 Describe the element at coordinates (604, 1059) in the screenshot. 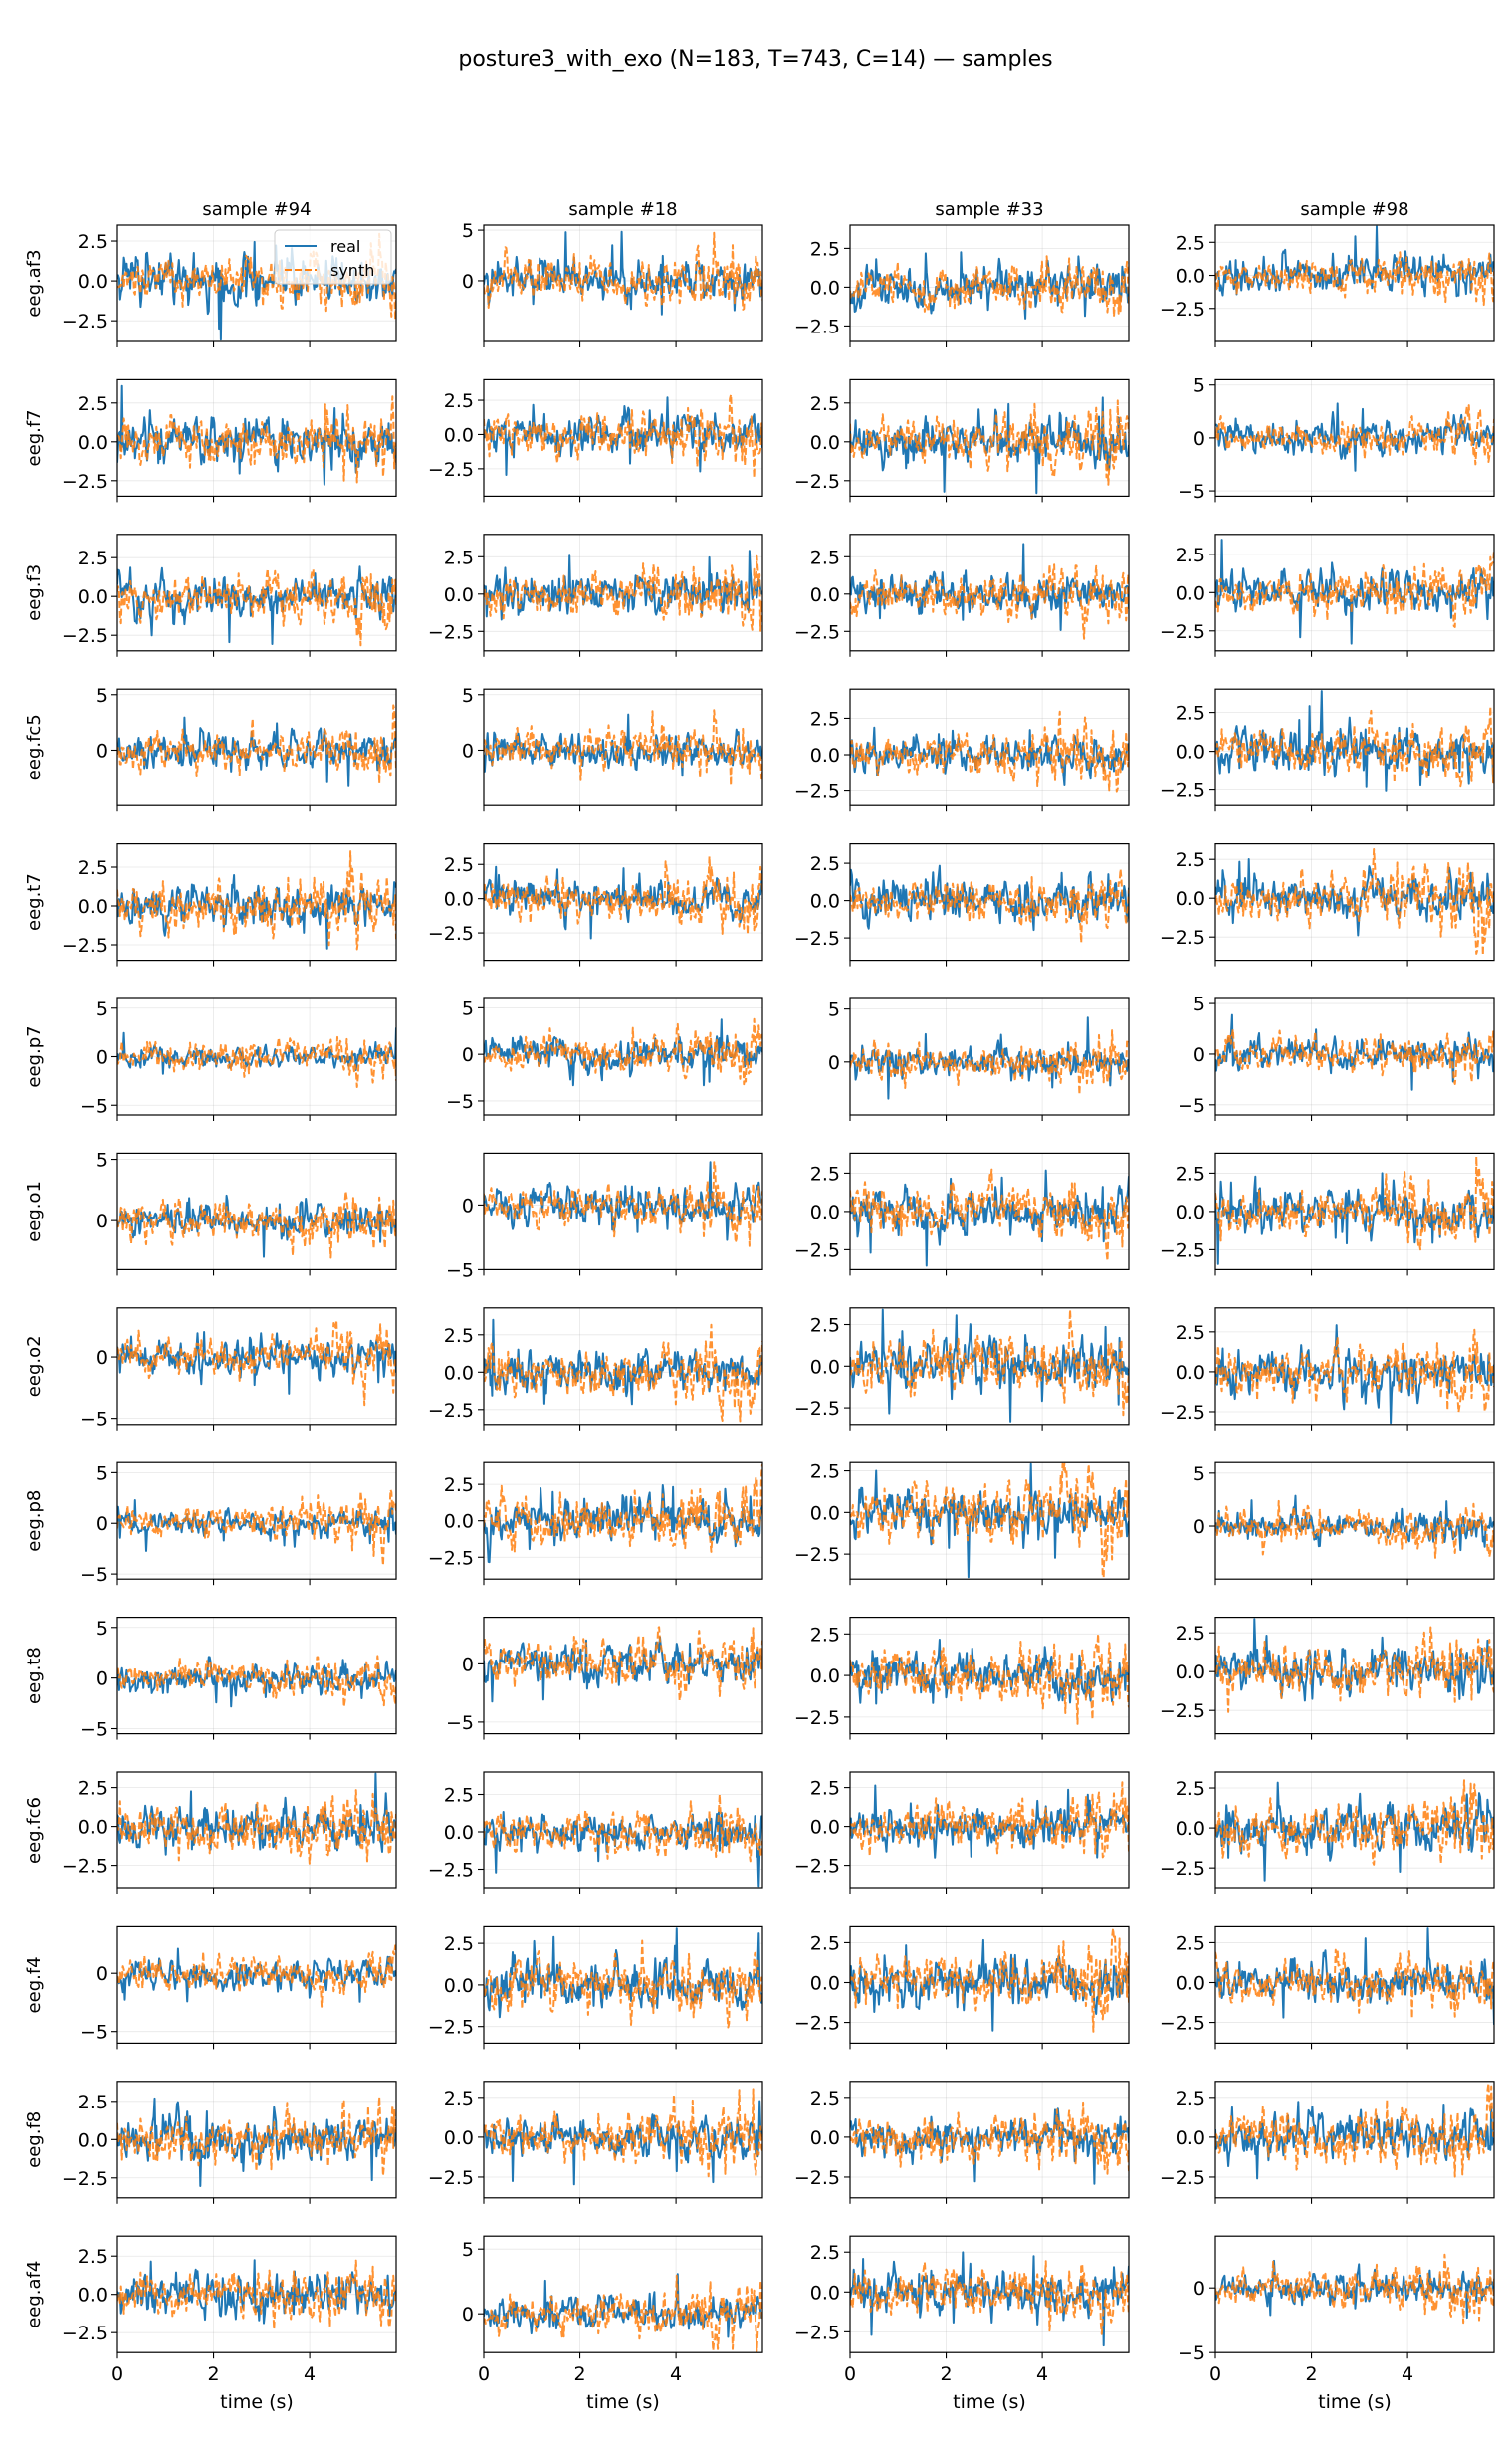

I see `subplot-eeg.p7-1: 5 0 −5` at that location.